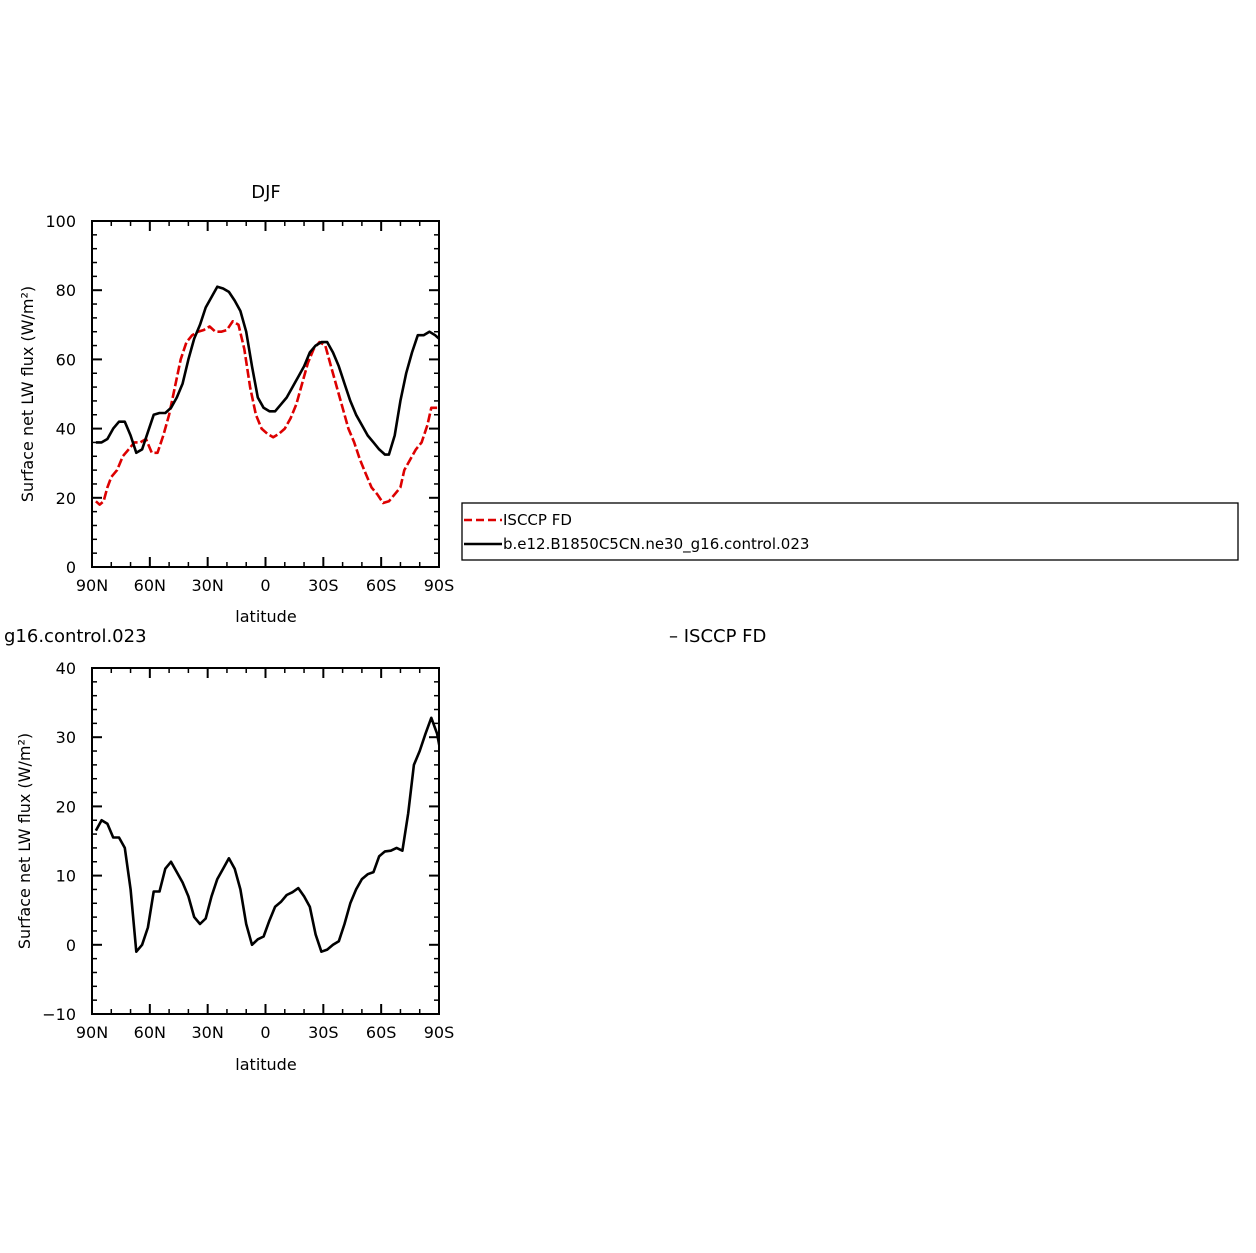  Describe the element at coordinates (92, 585) in the screenshot. I see `top-xtick-label: 90N` at that location.